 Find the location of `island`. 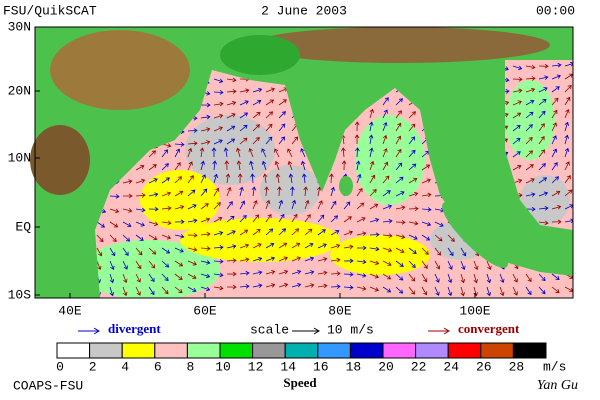

island is located at coordinates (346, 186).